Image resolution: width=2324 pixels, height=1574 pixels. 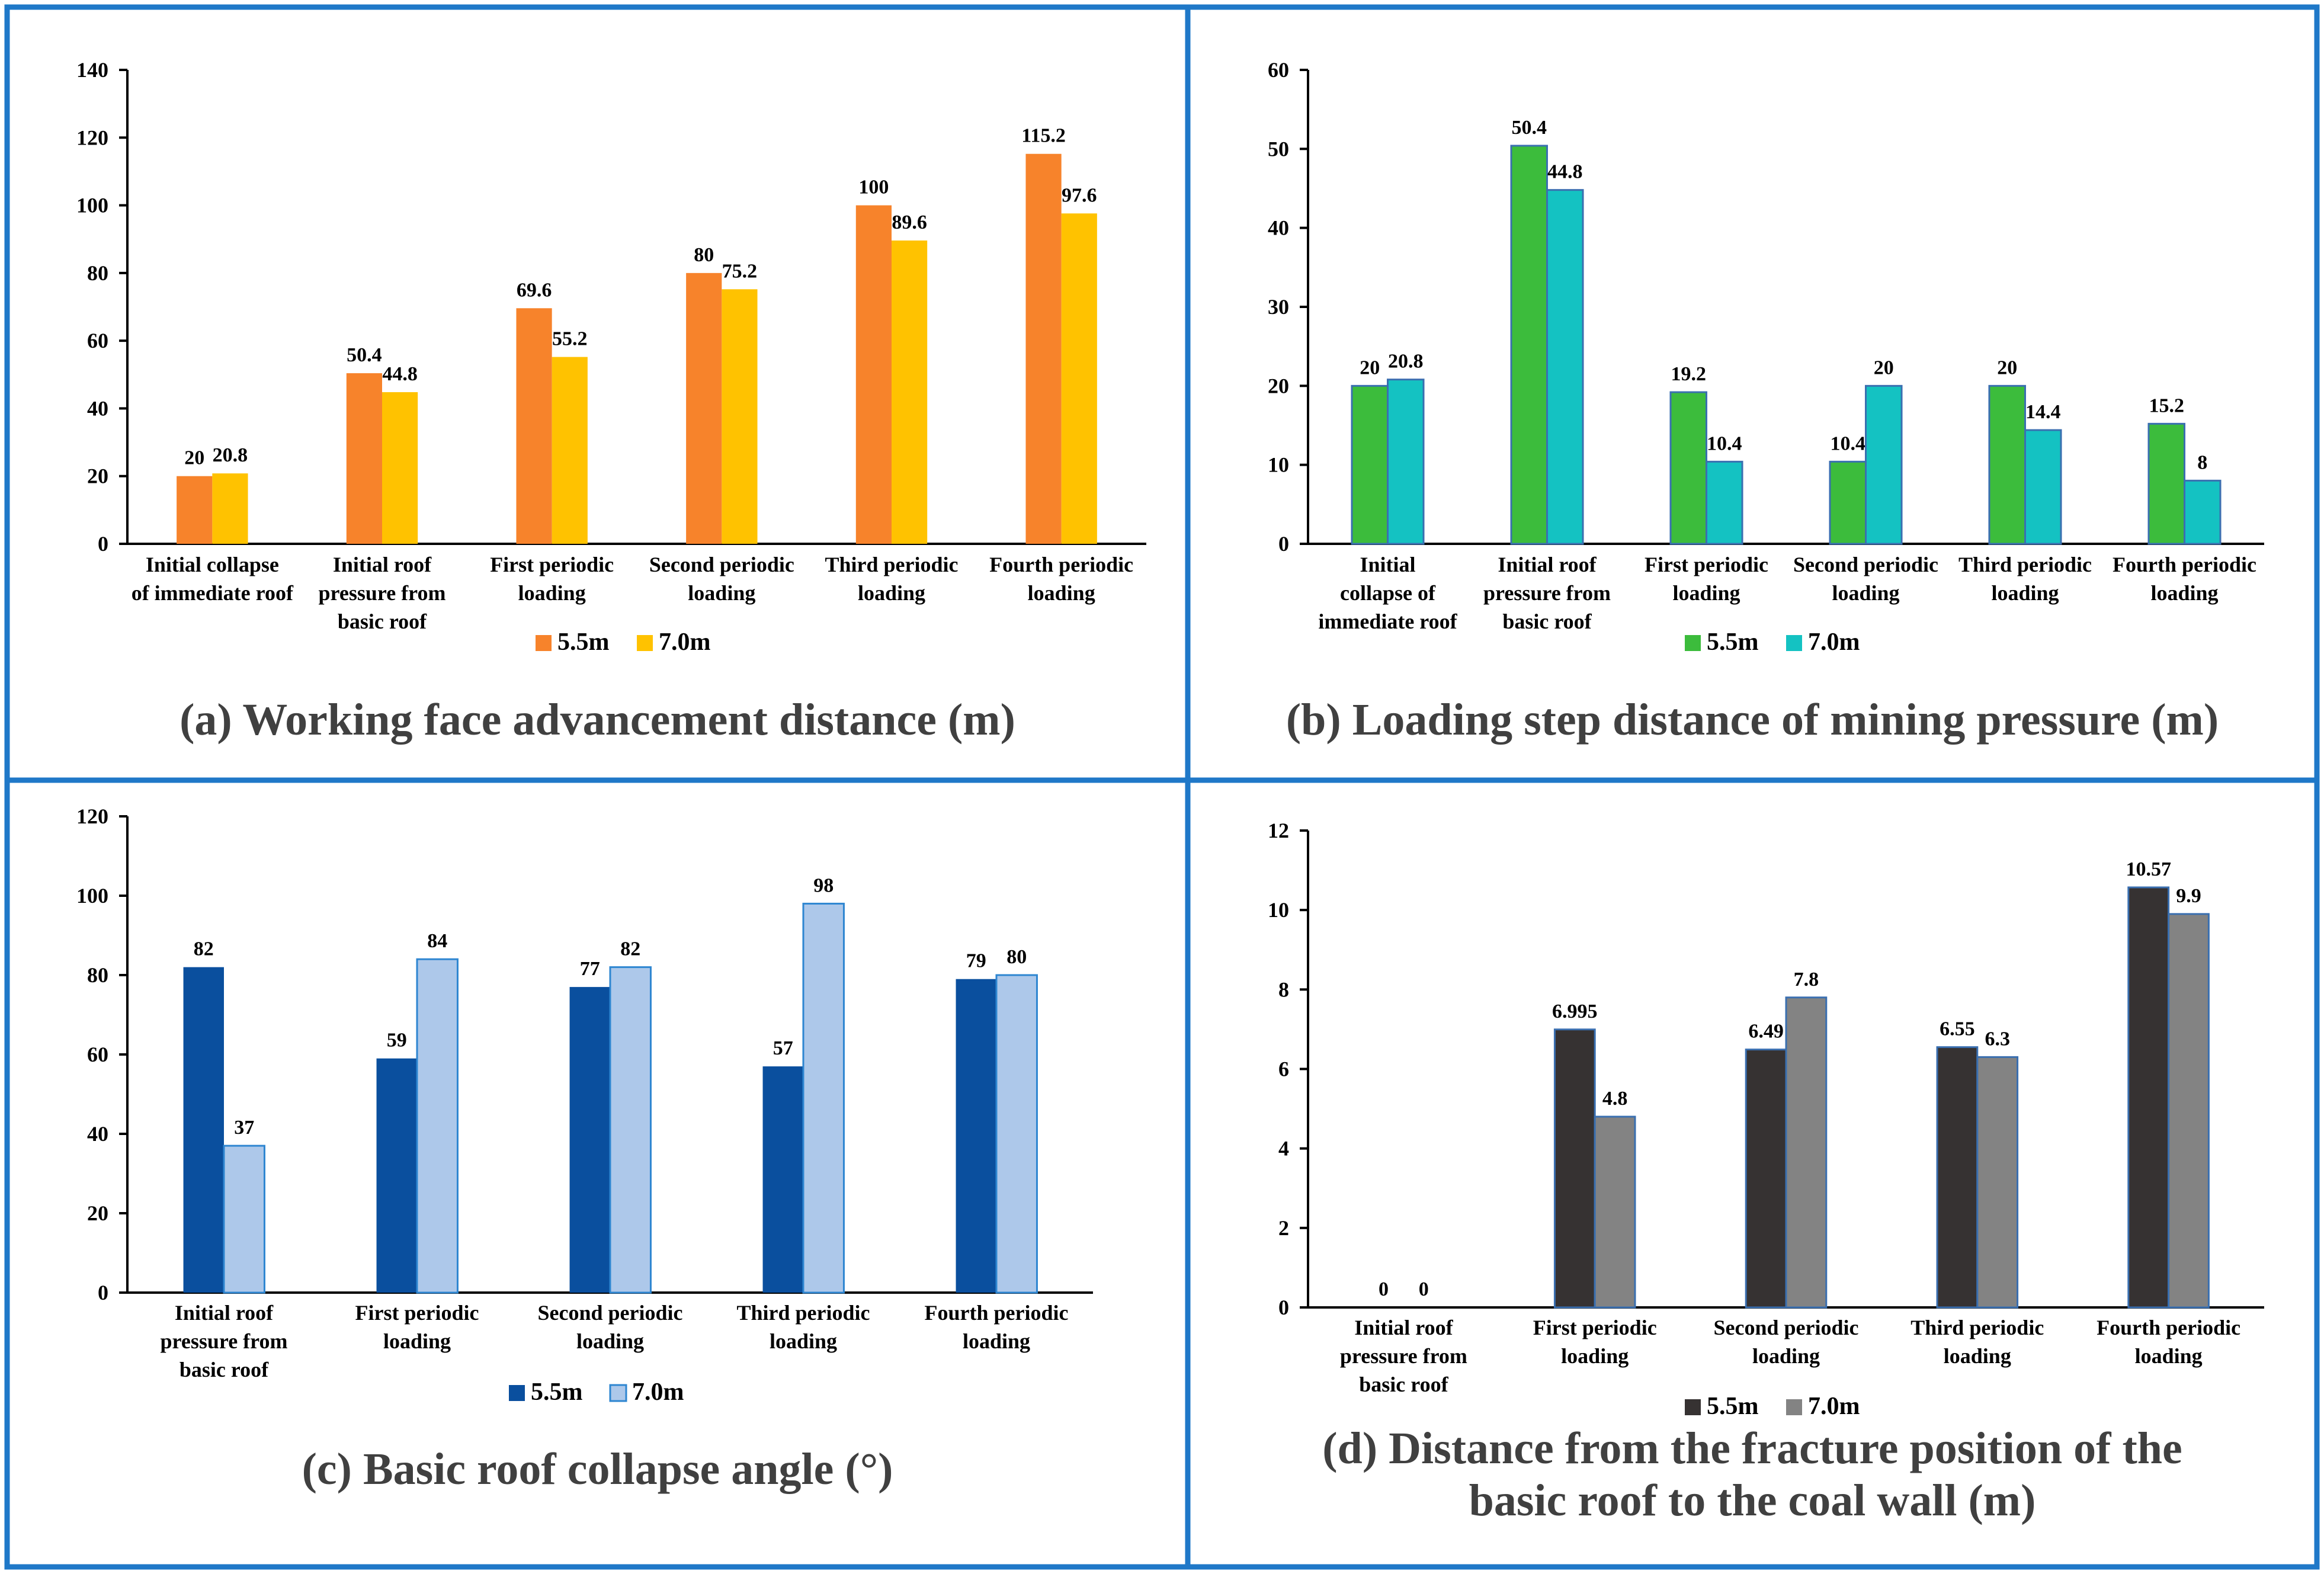 What do you see at coordinates (1406, 362) in the screenshot?
I see `data-label: 20.8` at bounding box center [1406, 362].